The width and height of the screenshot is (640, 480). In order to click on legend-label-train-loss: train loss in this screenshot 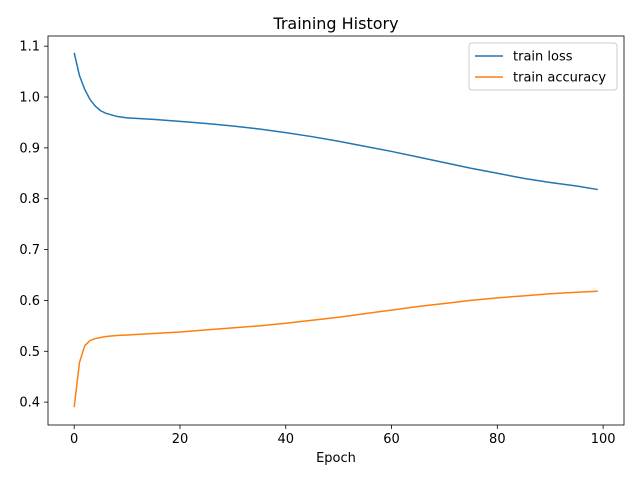, I will do `click(543, 57)`.